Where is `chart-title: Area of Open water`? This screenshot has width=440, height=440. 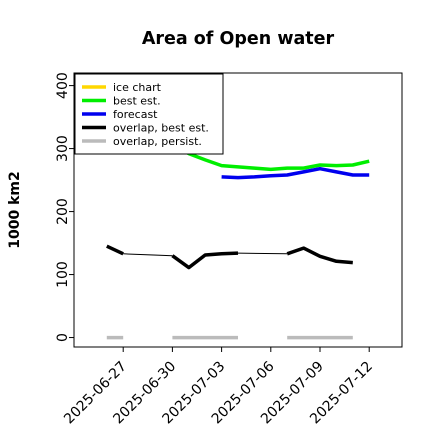 chart-title: Area of Open water is located at coordinates (238, 39).